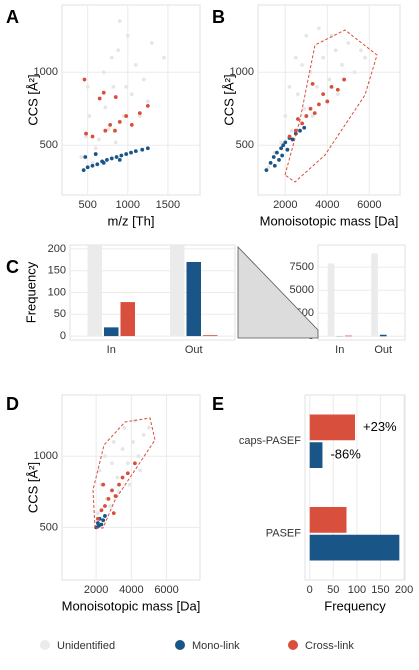 The height and width of the screenshot is (670, 419). Describe the element at coordinates (329, 220) in the screenshot. I see `x-axis-label: Monoisotopic mass [Da]` at that location.